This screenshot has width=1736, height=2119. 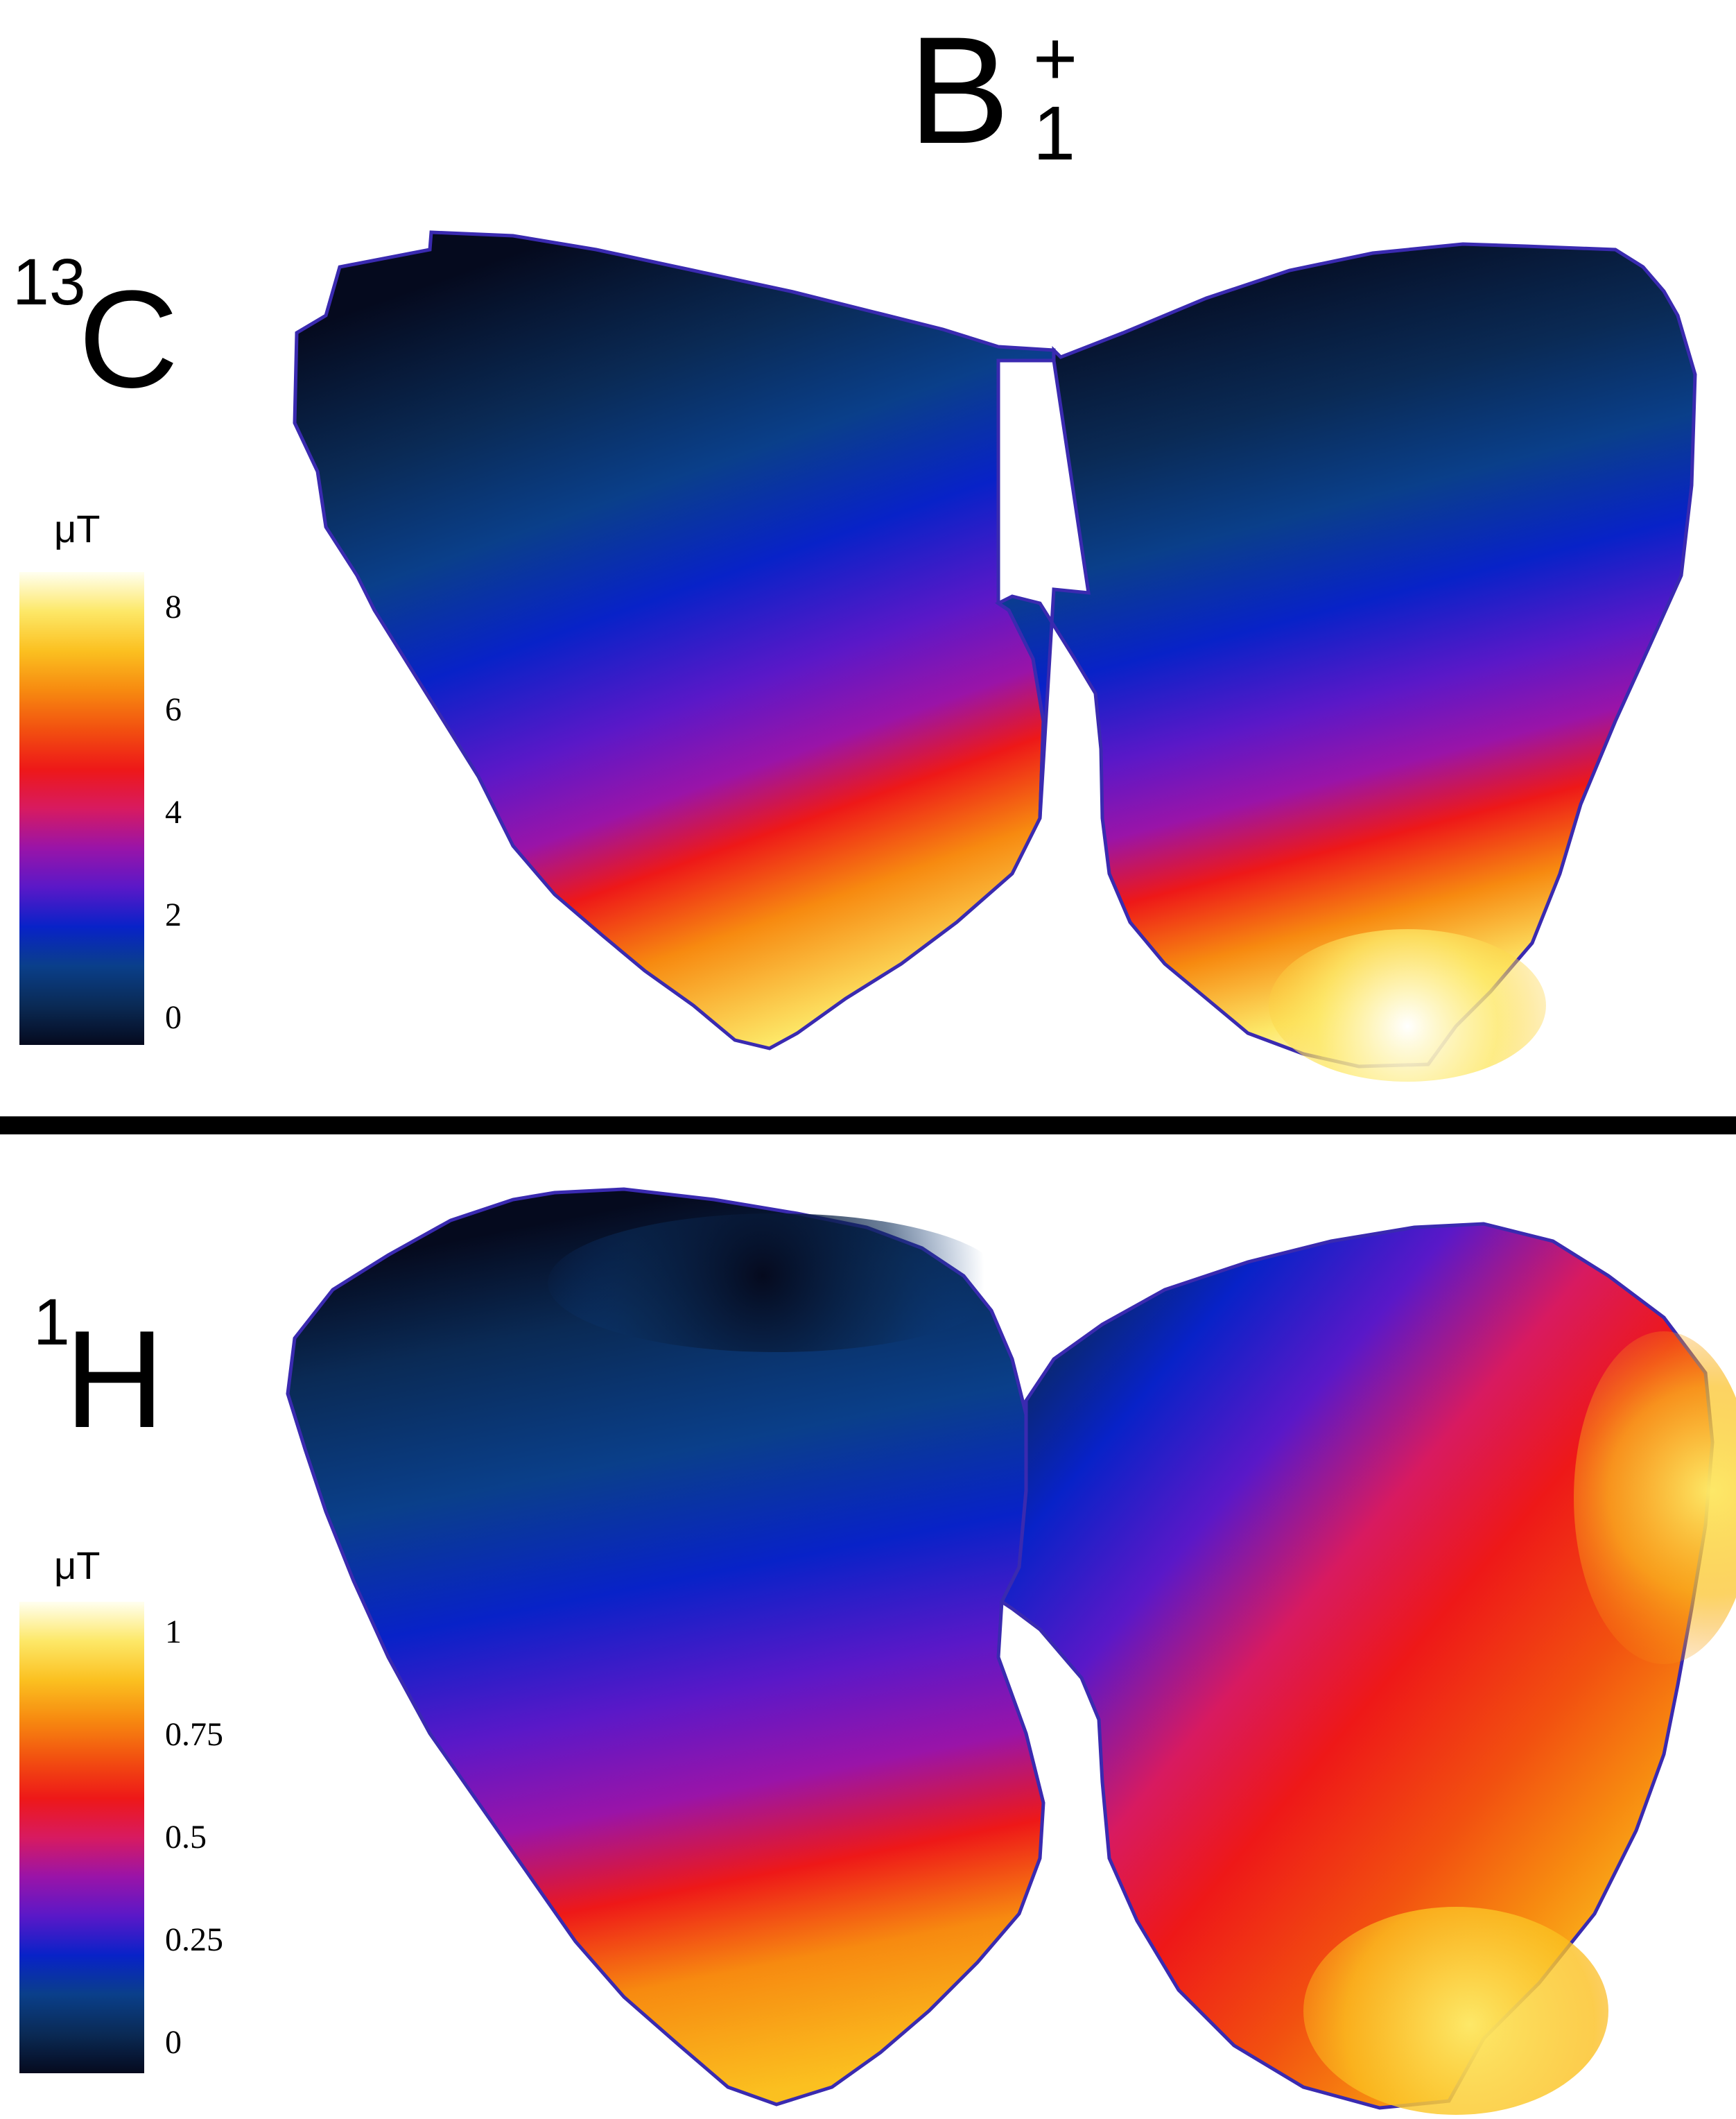 What do you see at coordinates (1456, 2011) in the screenshot?
I see `hydrogen-hotspot-bottom` at bounding box center [1456, 2011].